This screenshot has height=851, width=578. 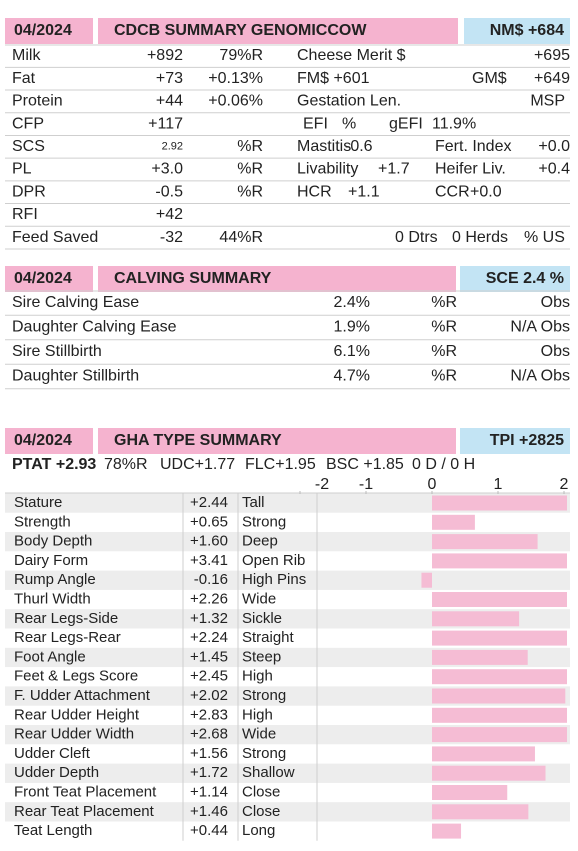 I want to click on cell-text: RFI, so click(x=25, y=214).